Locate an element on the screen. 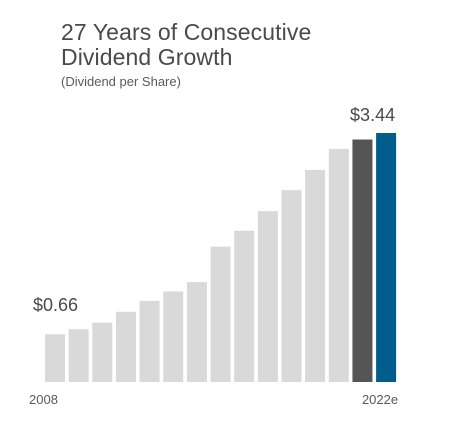  chart-title-line-1: 27 Years of Consecutive is located at coordinates (186, 32).